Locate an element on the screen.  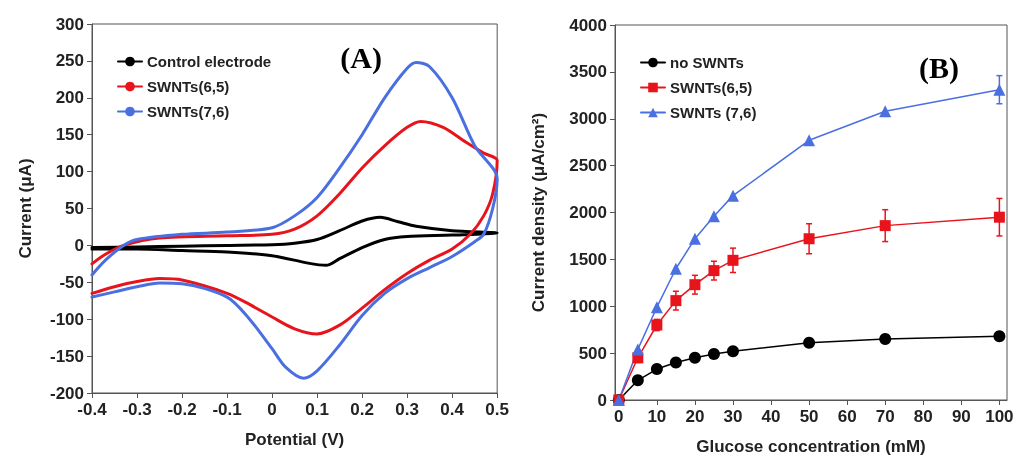
y-tick-label: 200 is located at coordinates (69, 98).